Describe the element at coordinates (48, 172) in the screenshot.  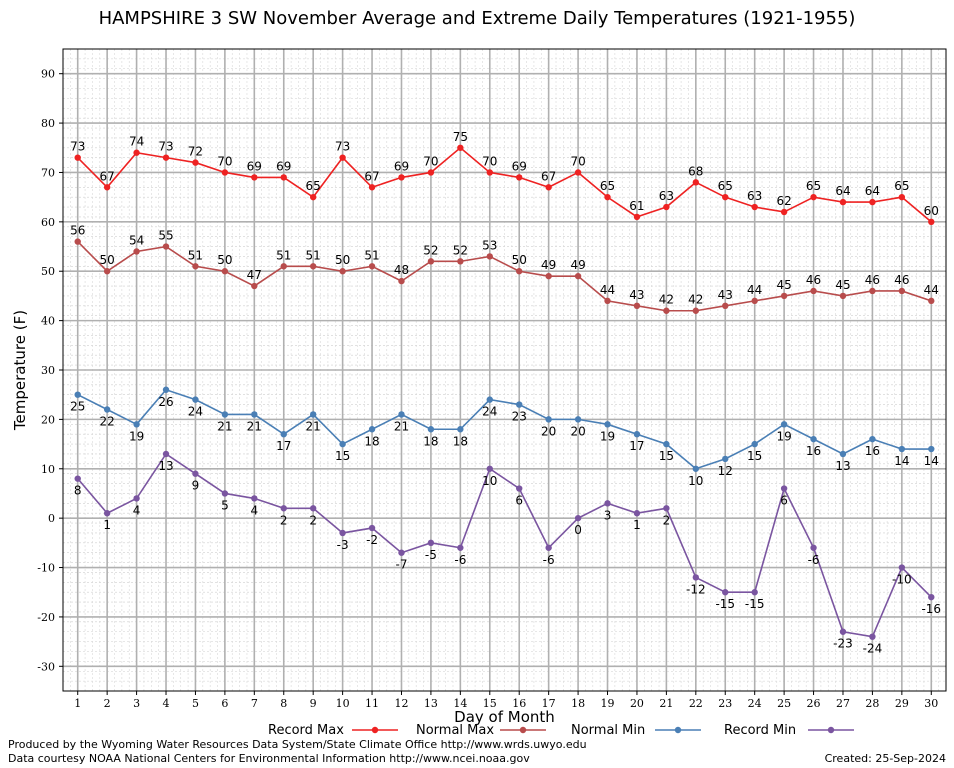
I see `y-tick-label: 70` at that location.